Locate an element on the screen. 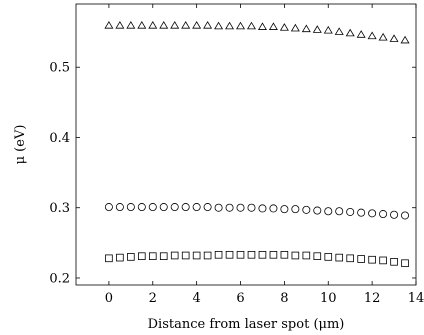 Image resolution: width=424 pixels, height=335 pixels. x-tick-label: 14 is located at coordinates (416, 298).